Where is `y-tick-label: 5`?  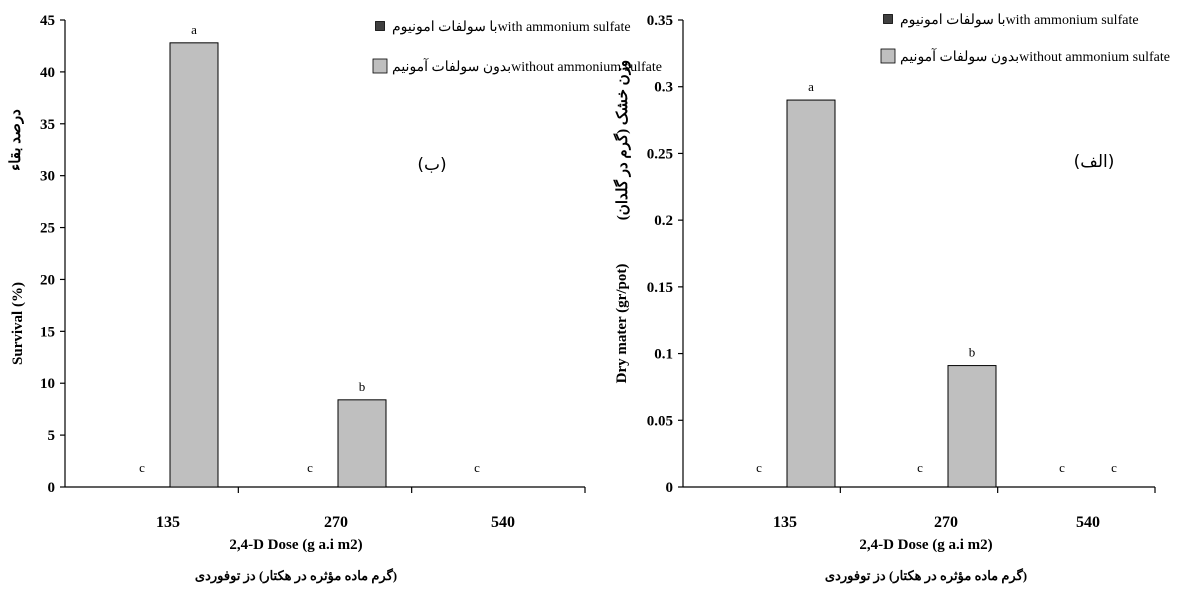 y-tick-label: 5 is located at coordinates (52, 436).